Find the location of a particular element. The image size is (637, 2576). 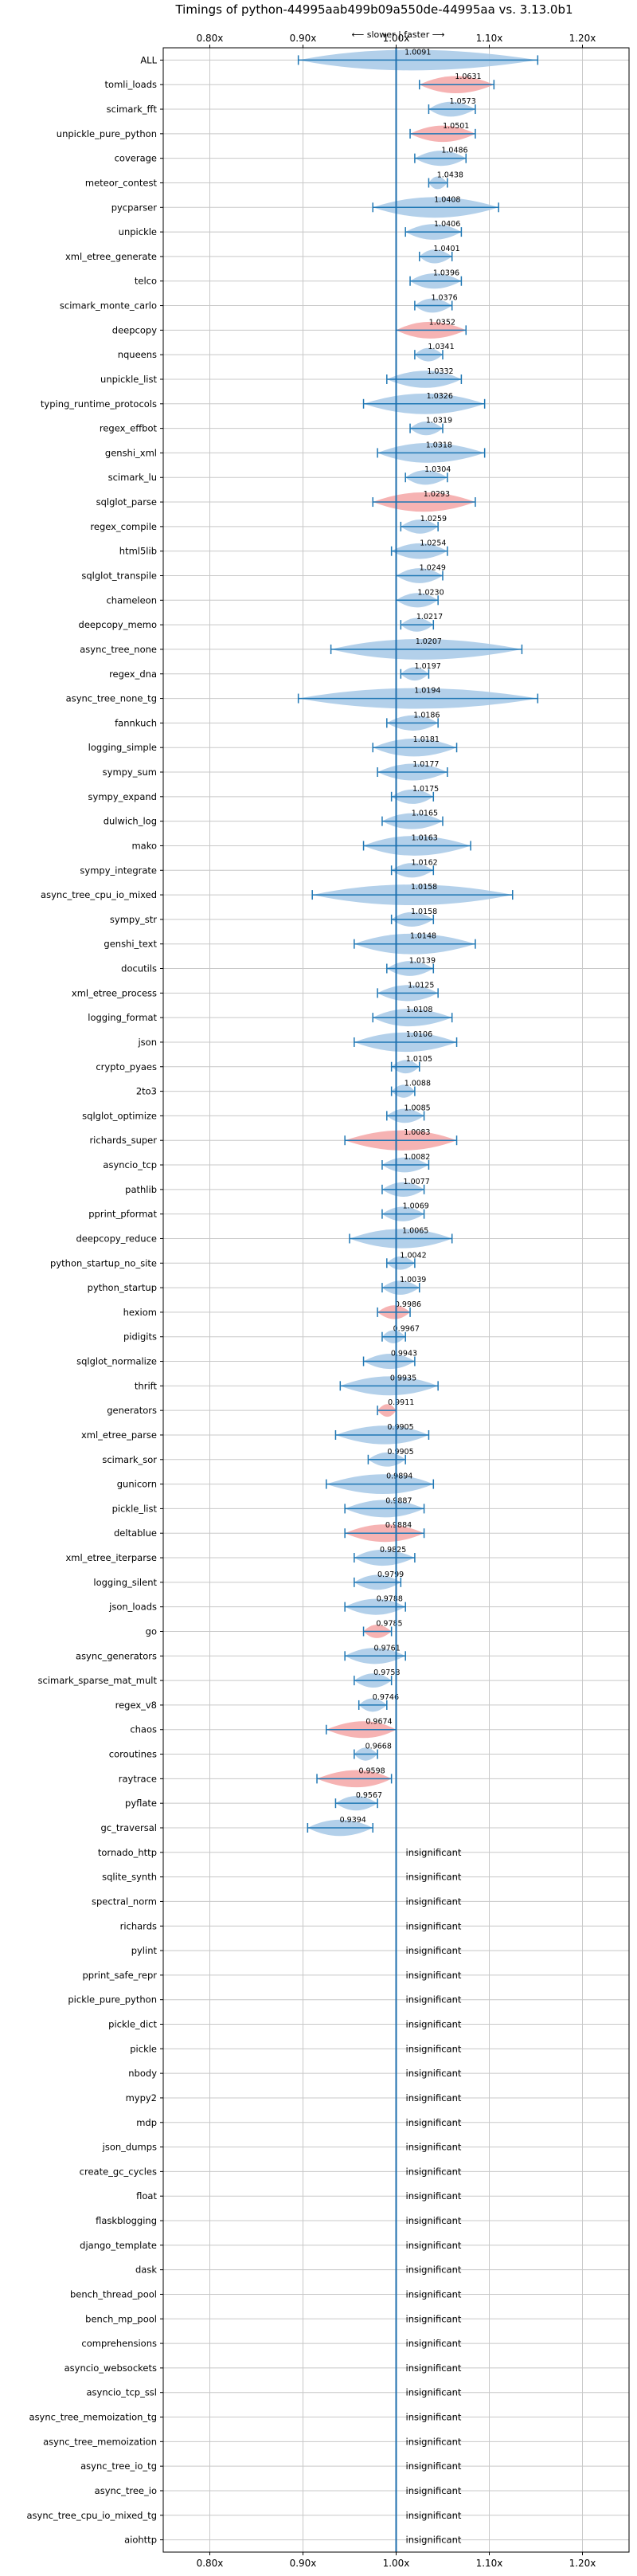

y-tick-label: sympy_expand is located at coordinates (122, 796).